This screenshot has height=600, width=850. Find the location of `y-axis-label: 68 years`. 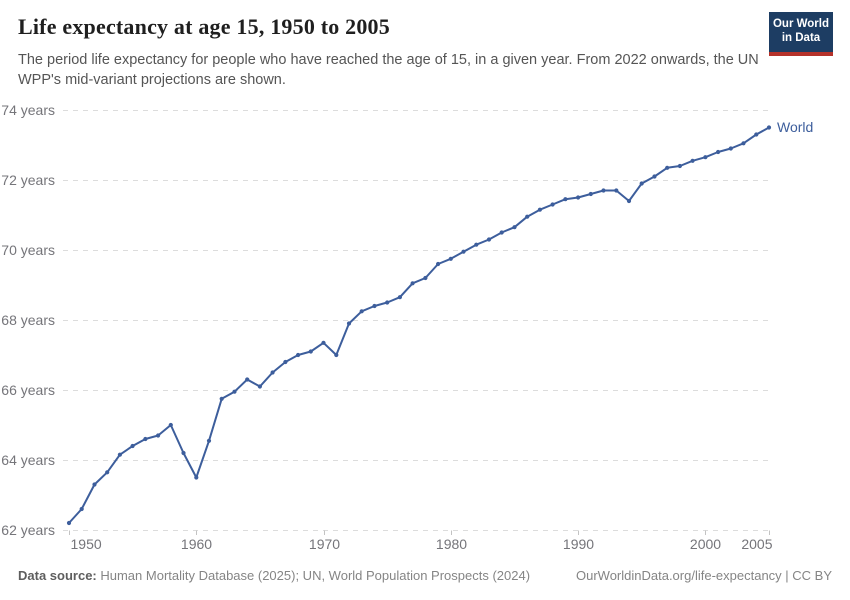

y-axis-label: 68 years is located at coordinates (28, 320).